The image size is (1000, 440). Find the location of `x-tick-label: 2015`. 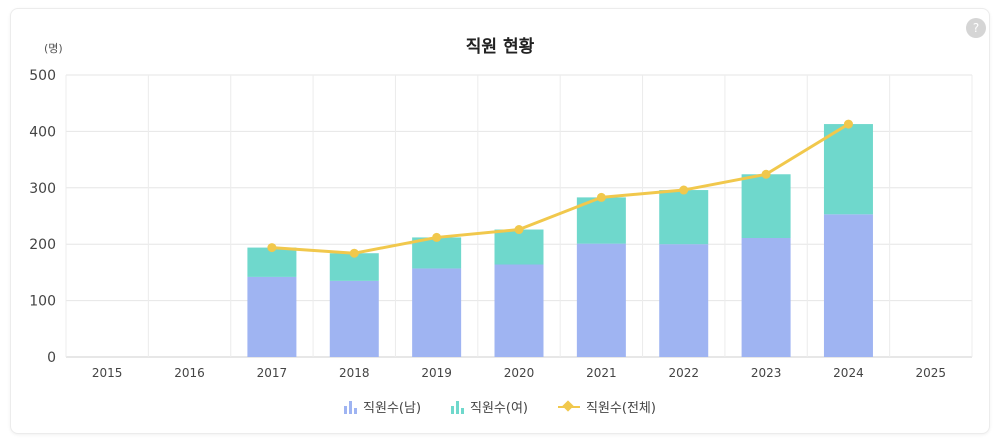

x-tick-label: 2015 is located at coordinates (107, 373).